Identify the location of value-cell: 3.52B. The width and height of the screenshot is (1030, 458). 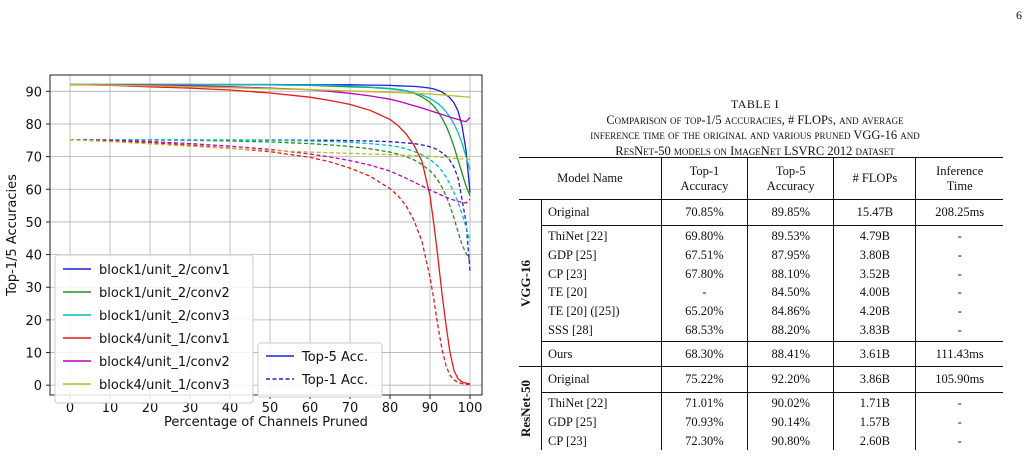
(874, 273).